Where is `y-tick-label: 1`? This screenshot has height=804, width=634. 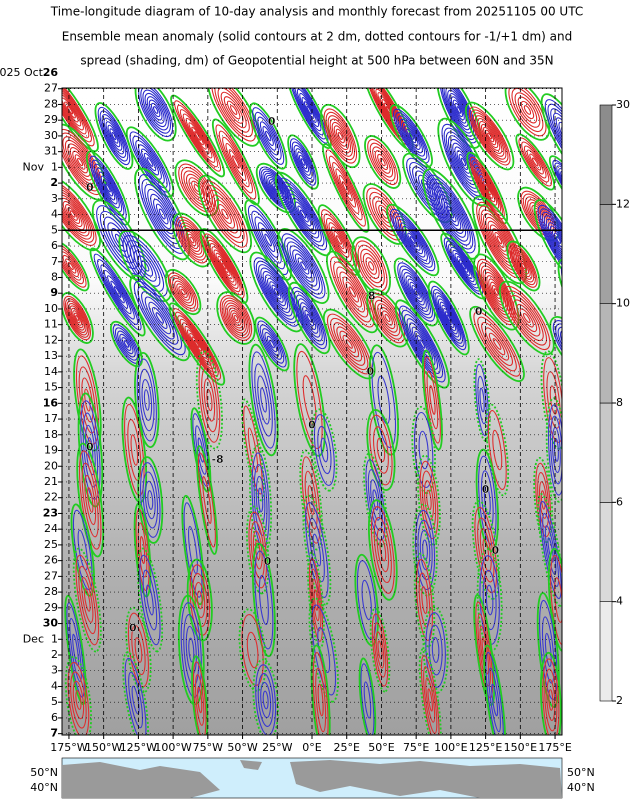 y-tick-label: 1 is located at coordinates (54, 166).